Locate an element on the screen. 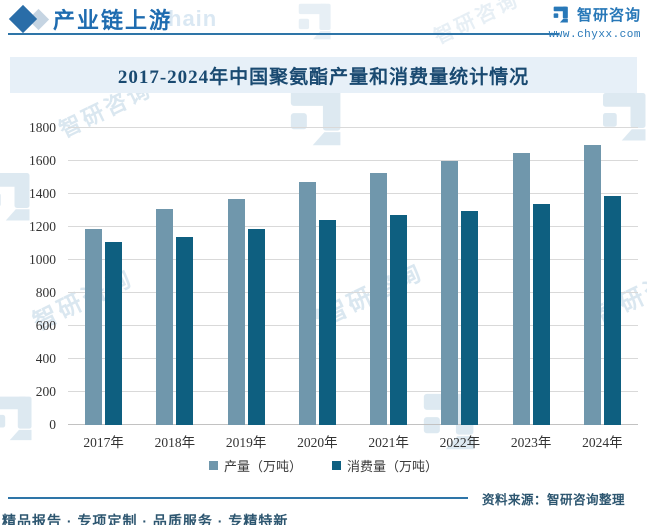  bar-消费量（万吨）-2022年 is located at coordinates (470, 317).